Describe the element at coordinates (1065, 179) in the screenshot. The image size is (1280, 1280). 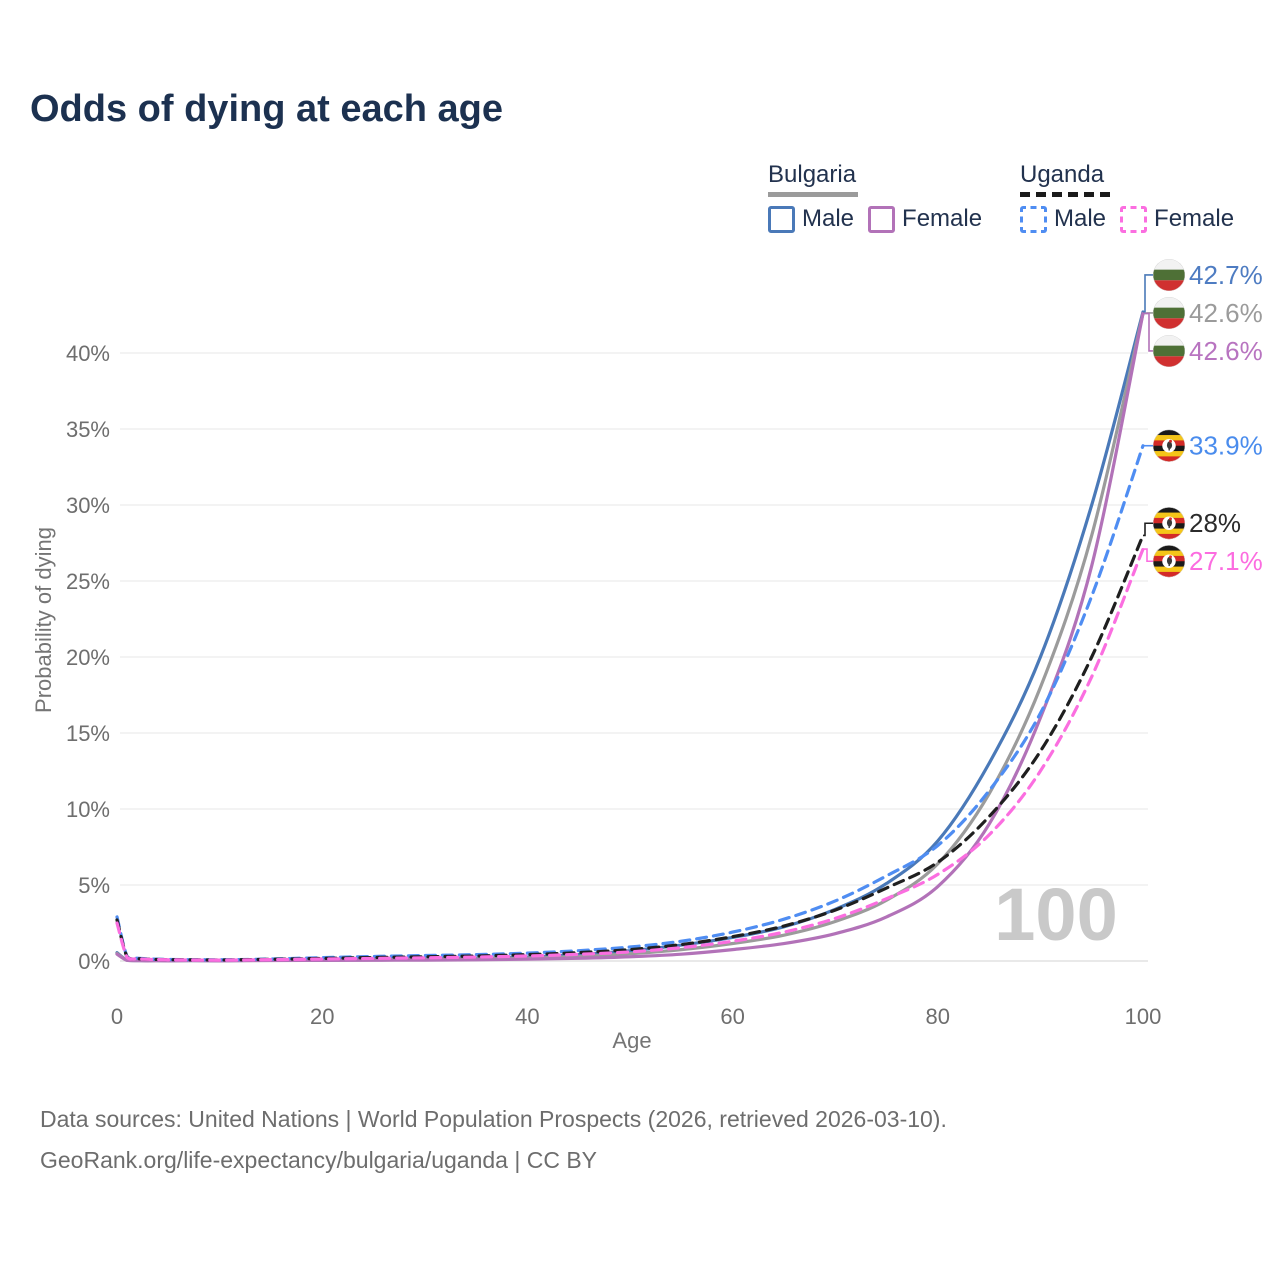
I see `legend-country-uganda: Uganda` at that location.